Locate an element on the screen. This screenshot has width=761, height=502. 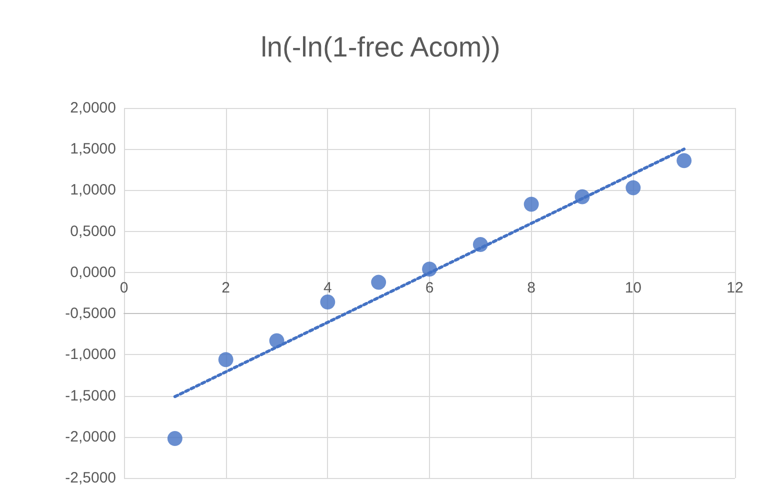
x-tick-label: 2 is located at coordinates (226, 287).